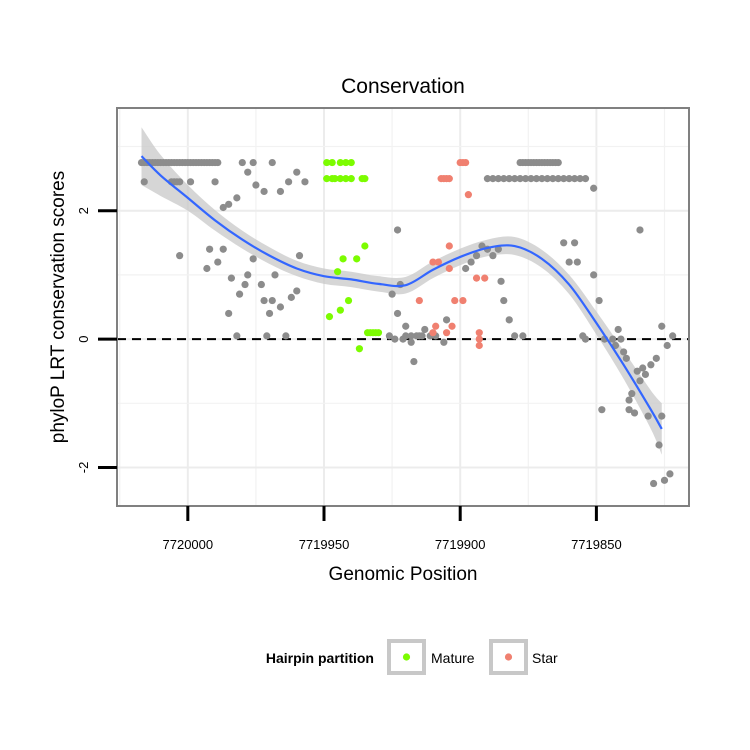 This screenshot has width=750, height=750. What do you see at coordinates (83, 210) in the screenshot?
I see `y-tick-label: 2` at bounding box center [83, 210].